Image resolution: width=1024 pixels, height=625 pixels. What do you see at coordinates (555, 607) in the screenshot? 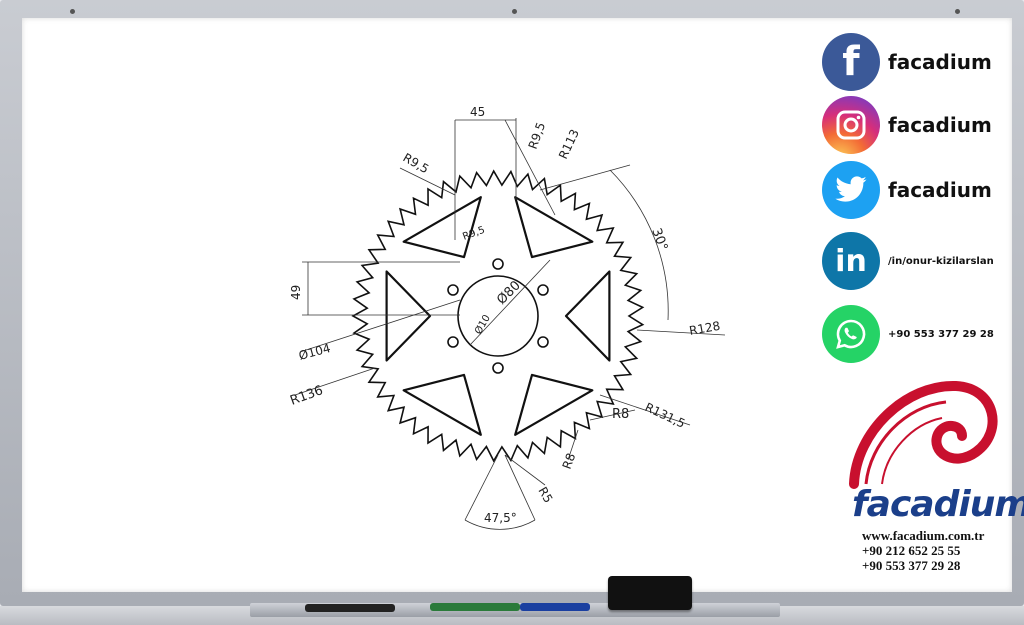
I see `marker-blue` at bounding box center [555, 607].